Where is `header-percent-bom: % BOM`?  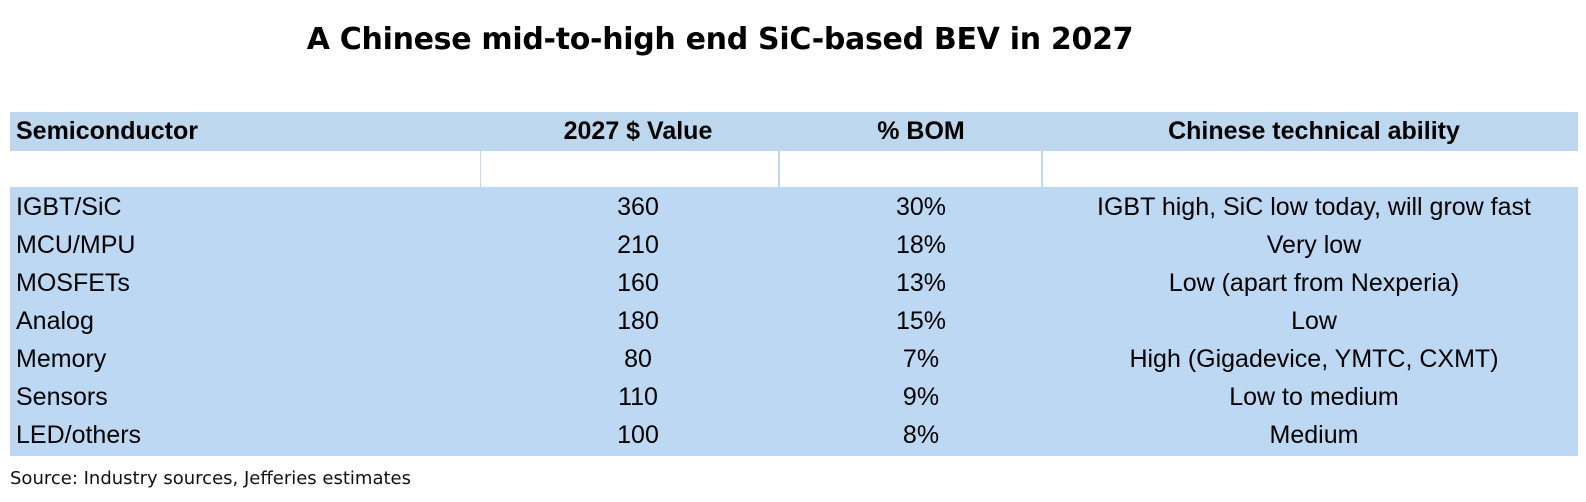
header-percent-bom: % BOM is located at coordinates (921, 131).